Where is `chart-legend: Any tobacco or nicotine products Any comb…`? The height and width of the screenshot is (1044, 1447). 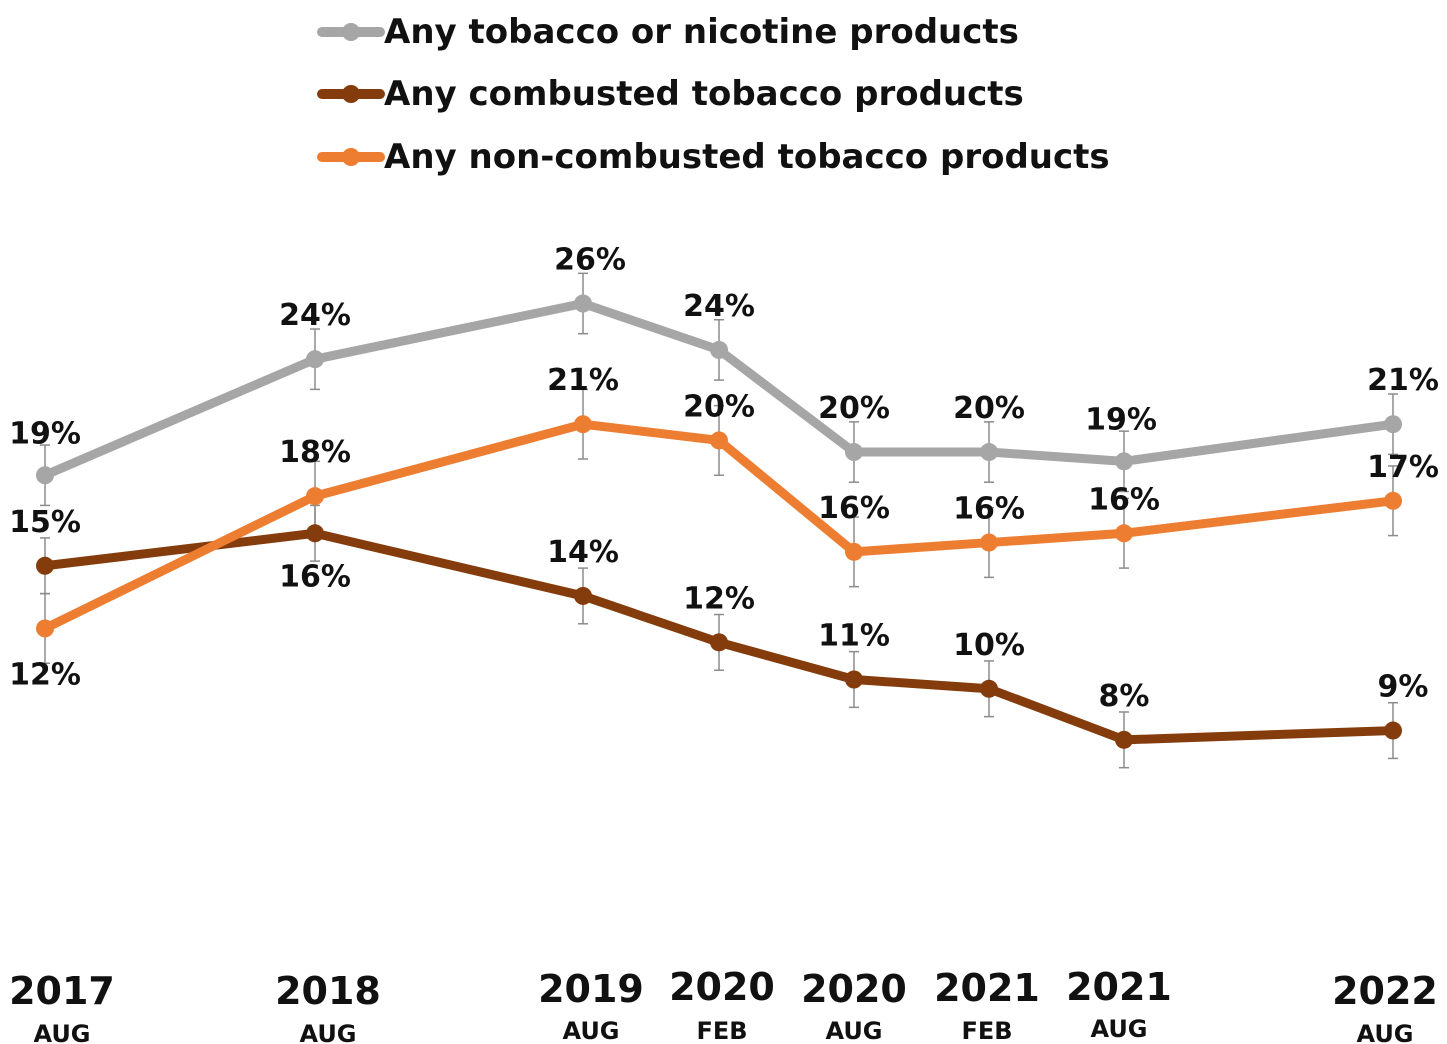 chart-legend: Any tobacco or nicotine products Any comb… is located at coordinates (713, 94).